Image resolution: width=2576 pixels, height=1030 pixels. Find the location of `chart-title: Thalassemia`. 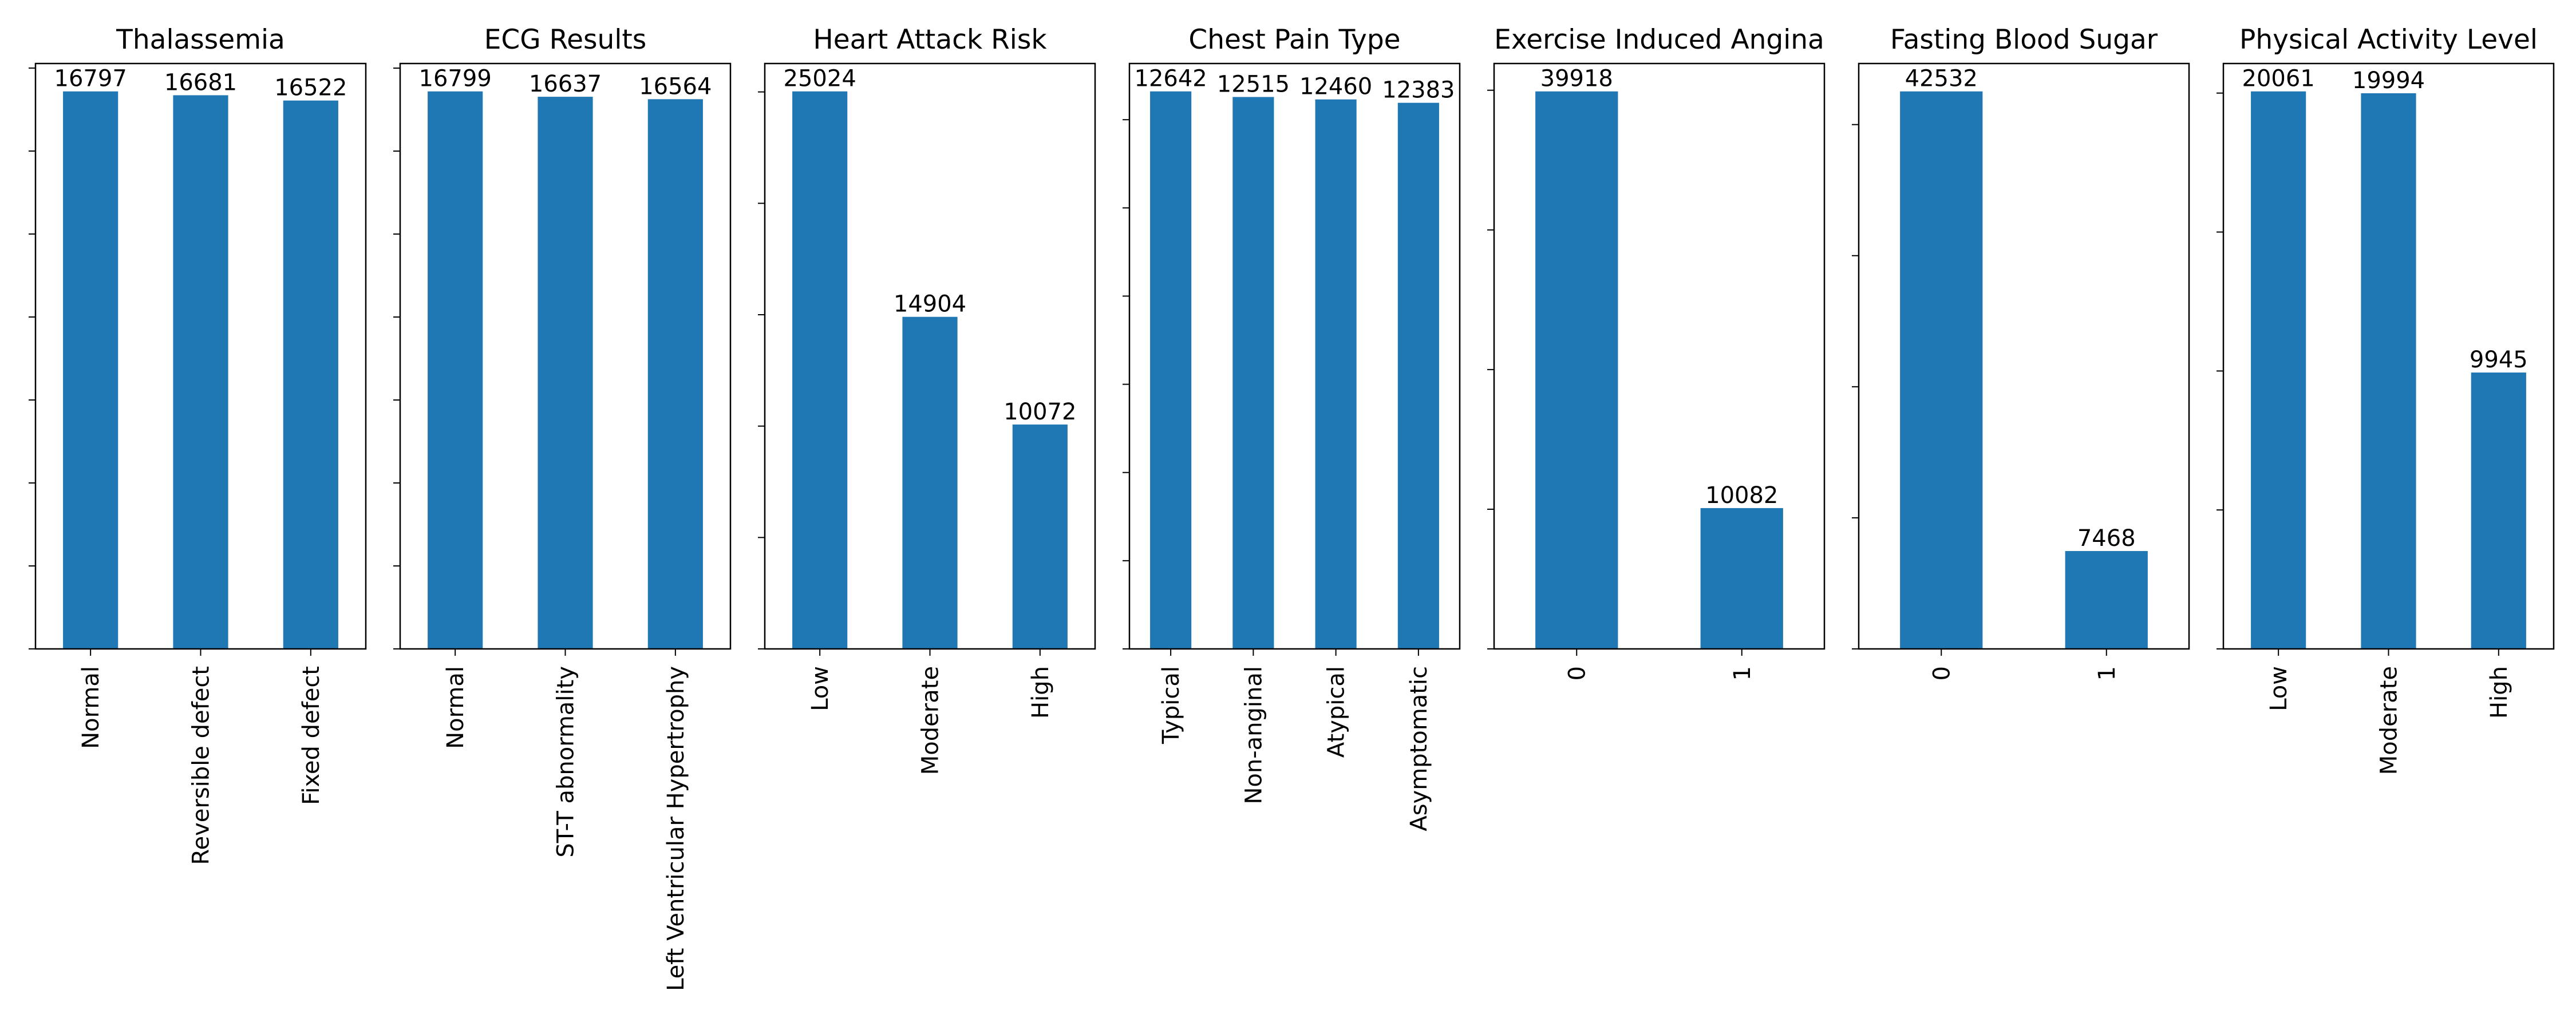

chart-title: Thalassemia is located at coordinates (200, 40).